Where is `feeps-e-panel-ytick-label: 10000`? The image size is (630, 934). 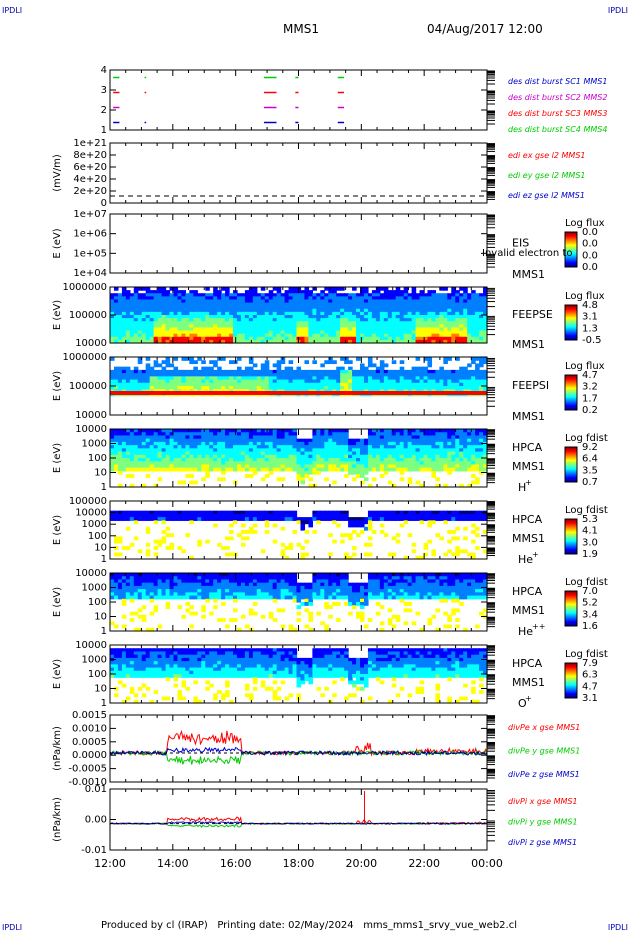 feeps-e-panel-ytick-label: 10000 is located at coordinates (91, 343).